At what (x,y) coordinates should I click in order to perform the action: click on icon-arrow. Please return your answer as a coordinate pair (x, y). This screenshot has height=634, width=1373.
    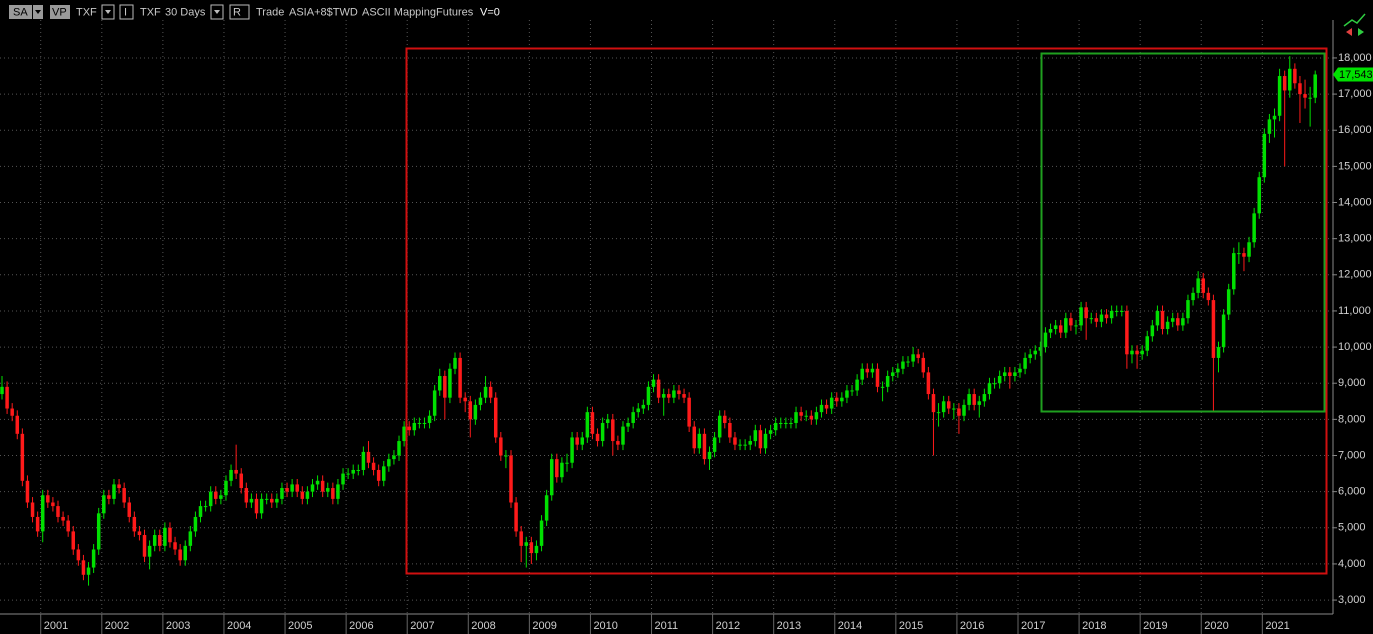
    Looking at the image, I should click on (1349, 32).